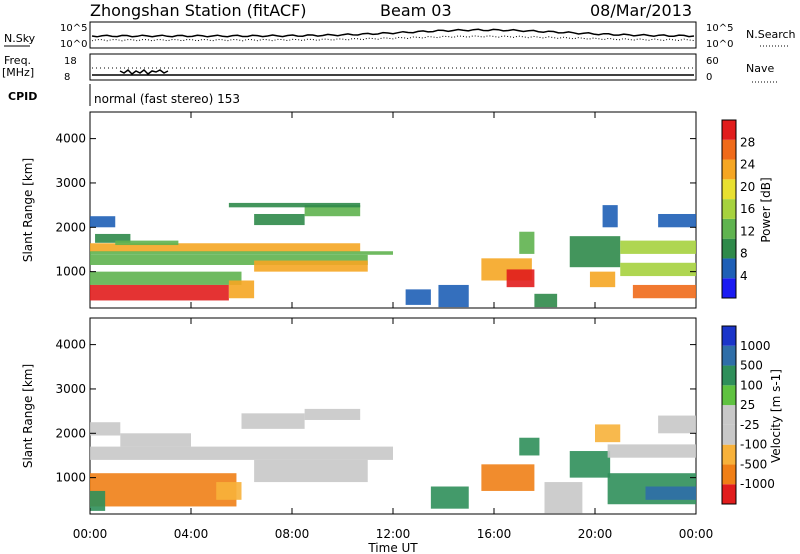 The image size is (800, 554). Describe the element at coordinates (751, 366) in the screenshot. I see `colorbar-tick-label: 500` at that location.